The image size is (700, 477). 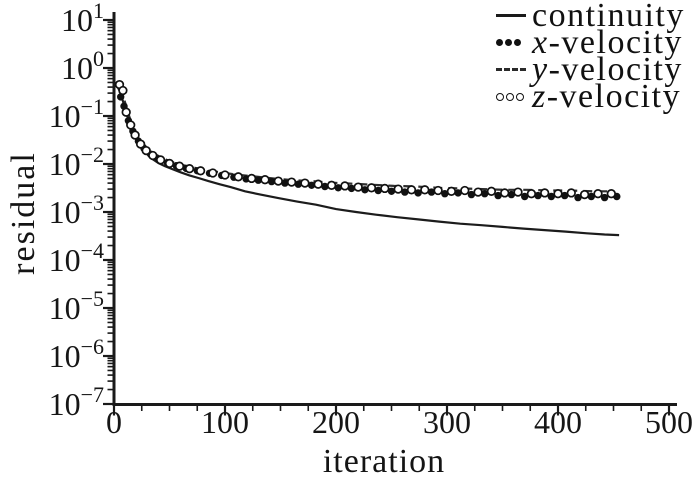 I want to click on x-axis-ticks: 0 100 200 300 400 500, so click(x=399, y=422).